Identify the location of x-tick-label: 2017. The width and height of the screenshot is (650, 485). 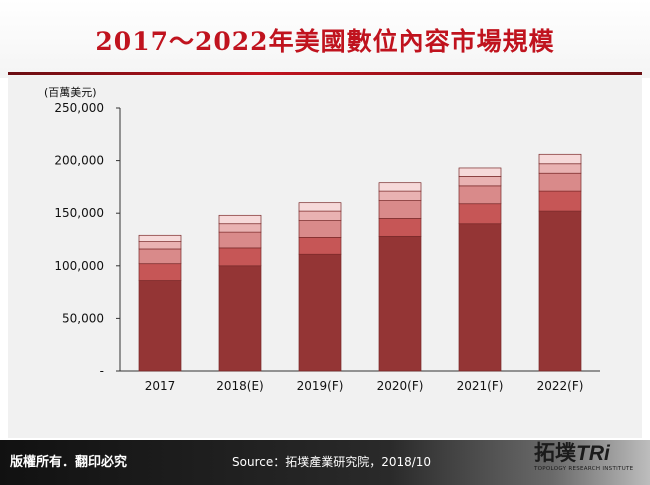
(160, 386).